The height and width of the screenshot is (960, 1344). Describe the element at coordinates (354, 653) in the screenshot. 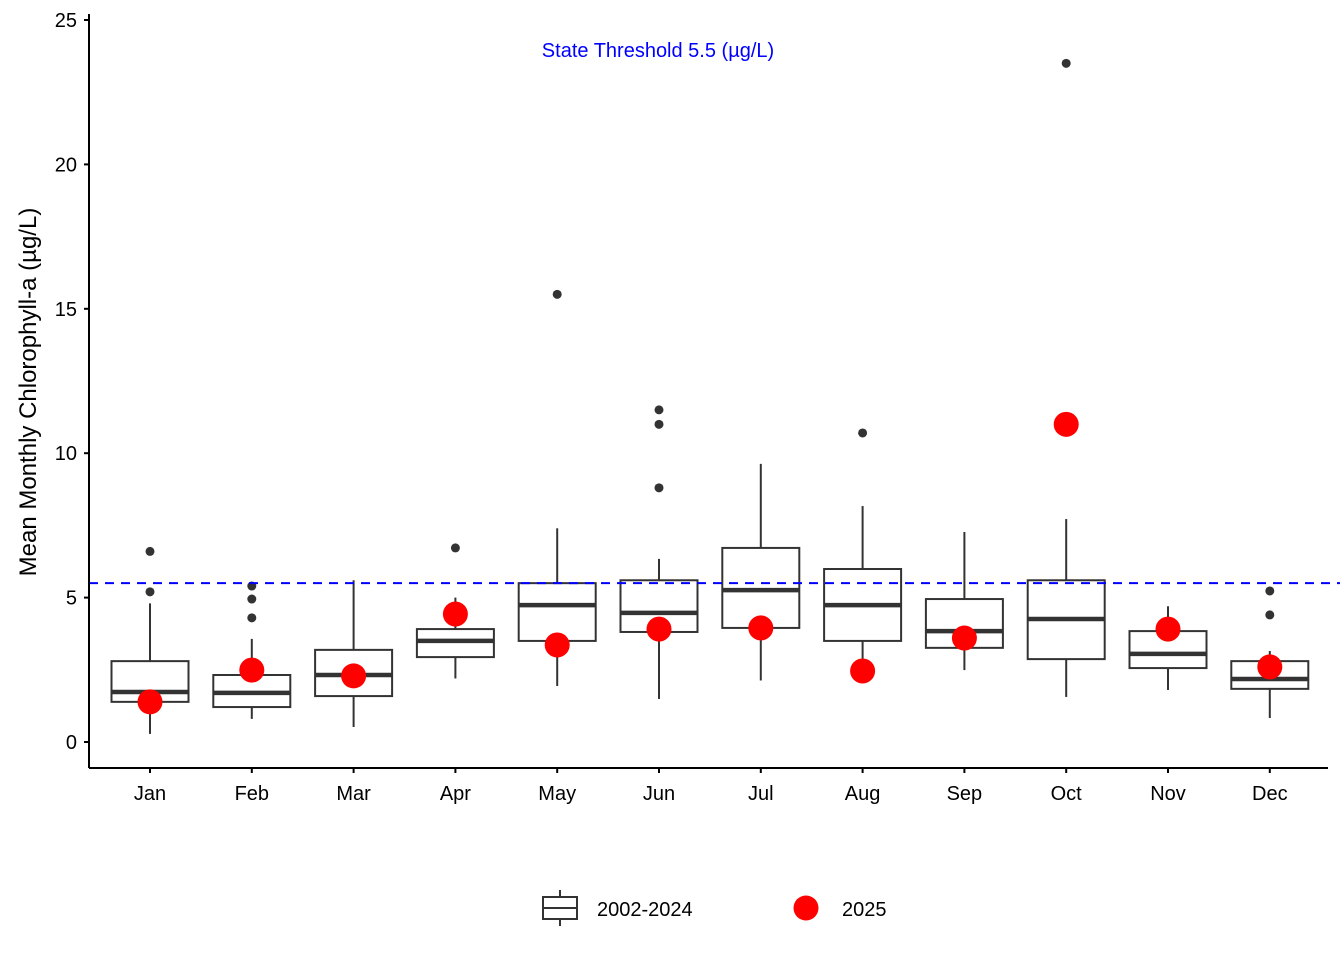

I see `boxplot-mar` at that location.